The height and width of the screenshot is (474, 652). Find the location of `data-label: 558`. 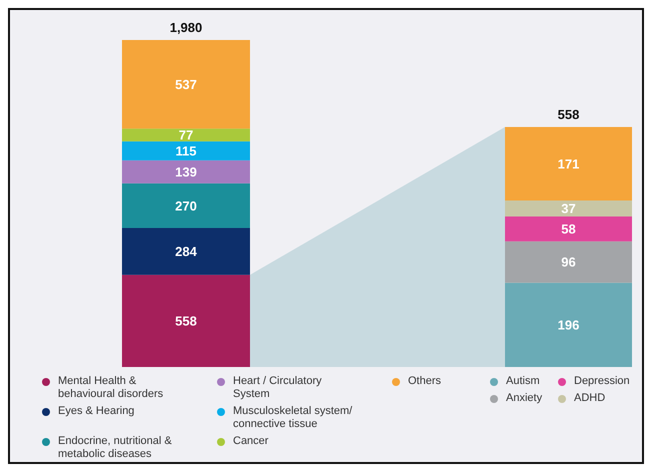

data-label: 558 is located at coordinates (186, 321).